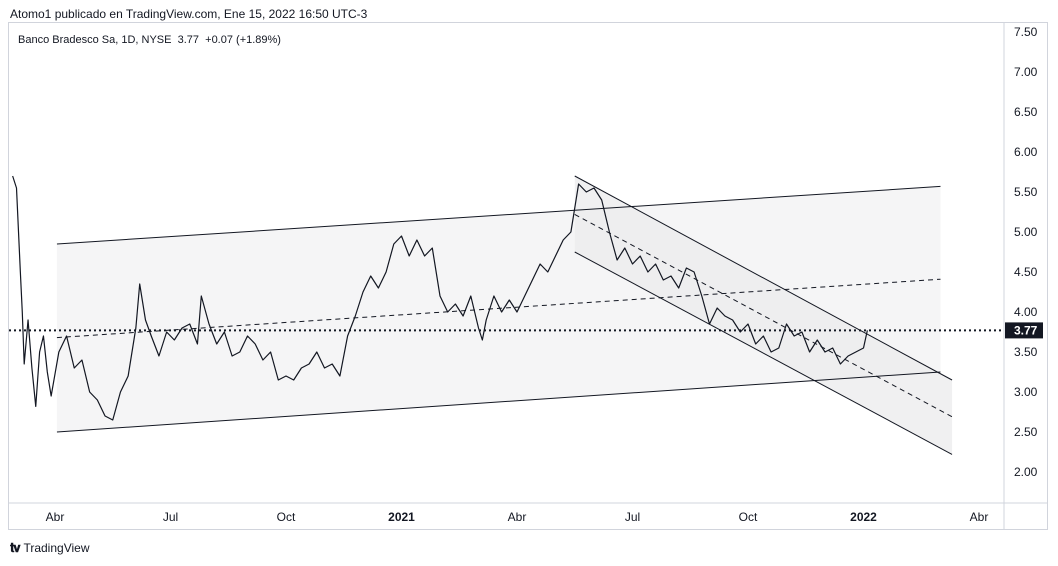 The image size is (1058, 566). I want to click on wide-channel-lower-line, so click(498, 402).